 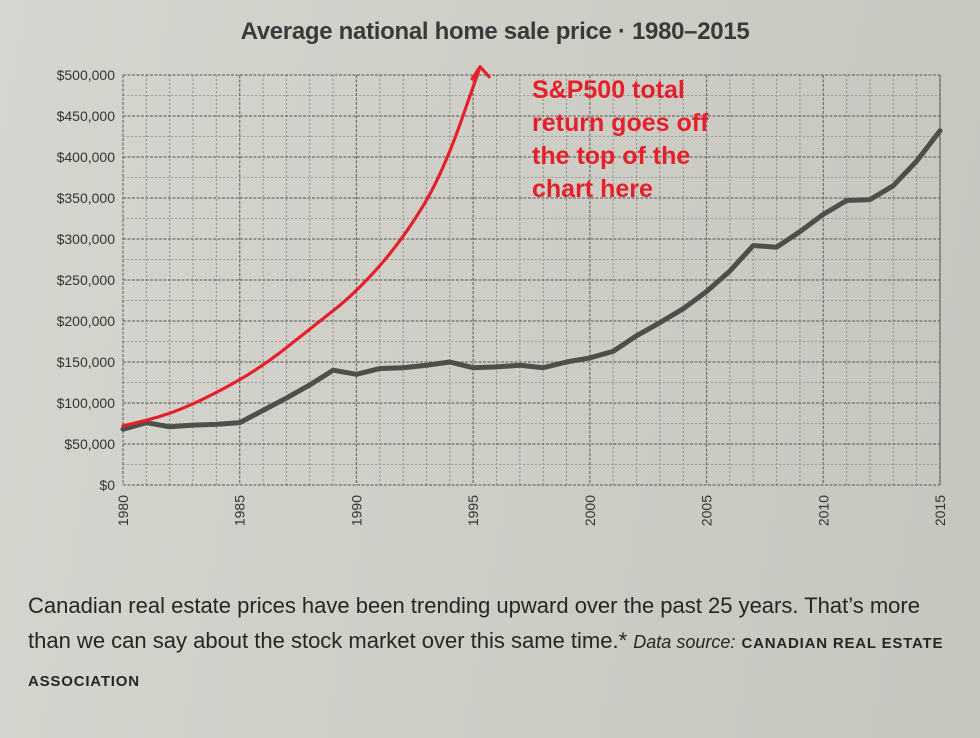 What do you see at coordinates (823, 510) in the screenshot?
I see `x-tick-label: 2010` at bounding box center [823, 510].